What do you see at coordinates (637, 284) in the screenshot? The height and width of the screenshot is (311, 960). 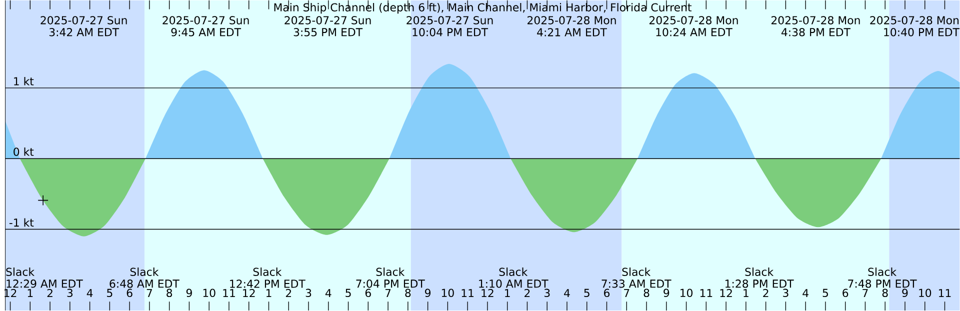 I see `annotation: 7:33 AM EDT` at bounding box center [637, 284].